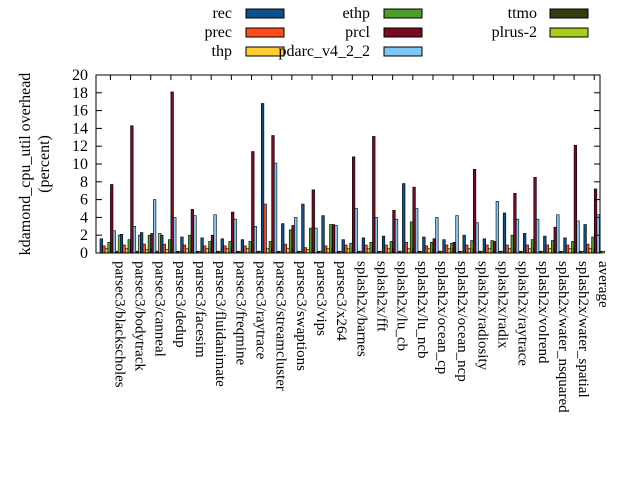  I want to click on legend-label-plrus-2: plrus-2, so click(514, 32).